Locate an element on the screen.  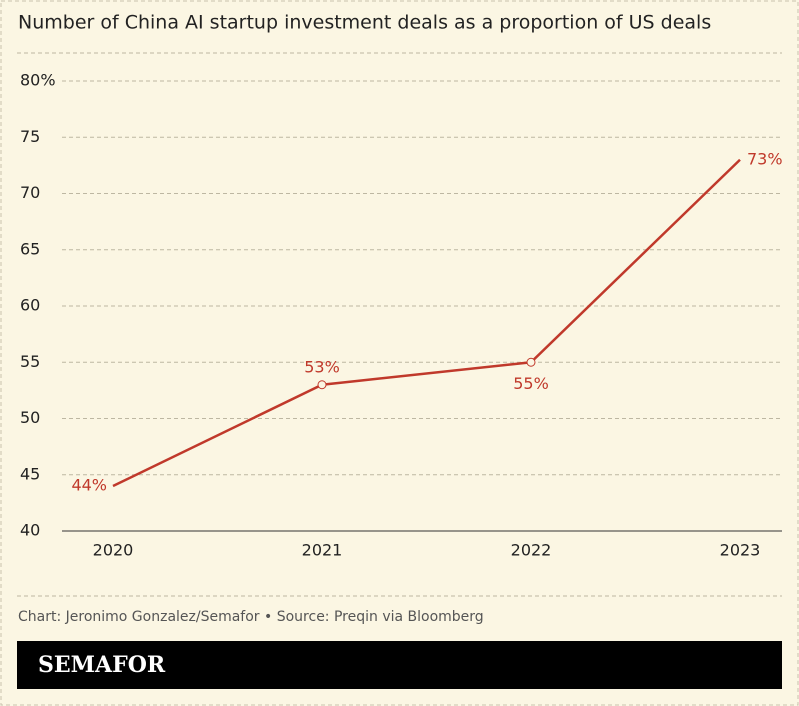
y-tick-label: 55 is located at coordinates (30, 361).